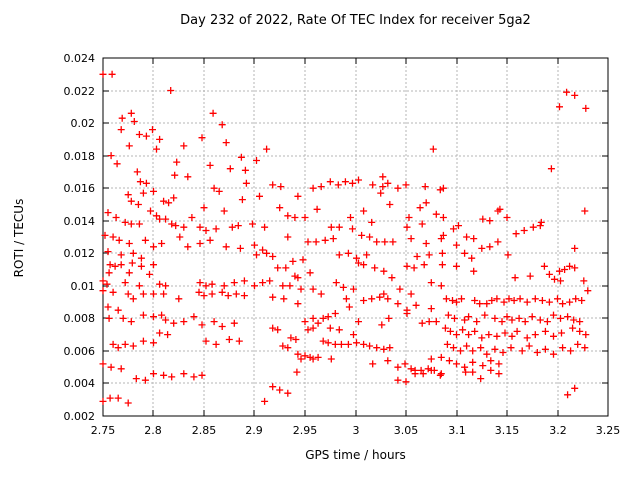 This screenshot has width=640, height=480. I want to click on x-tick-label: 2.75, so click(103, 430).